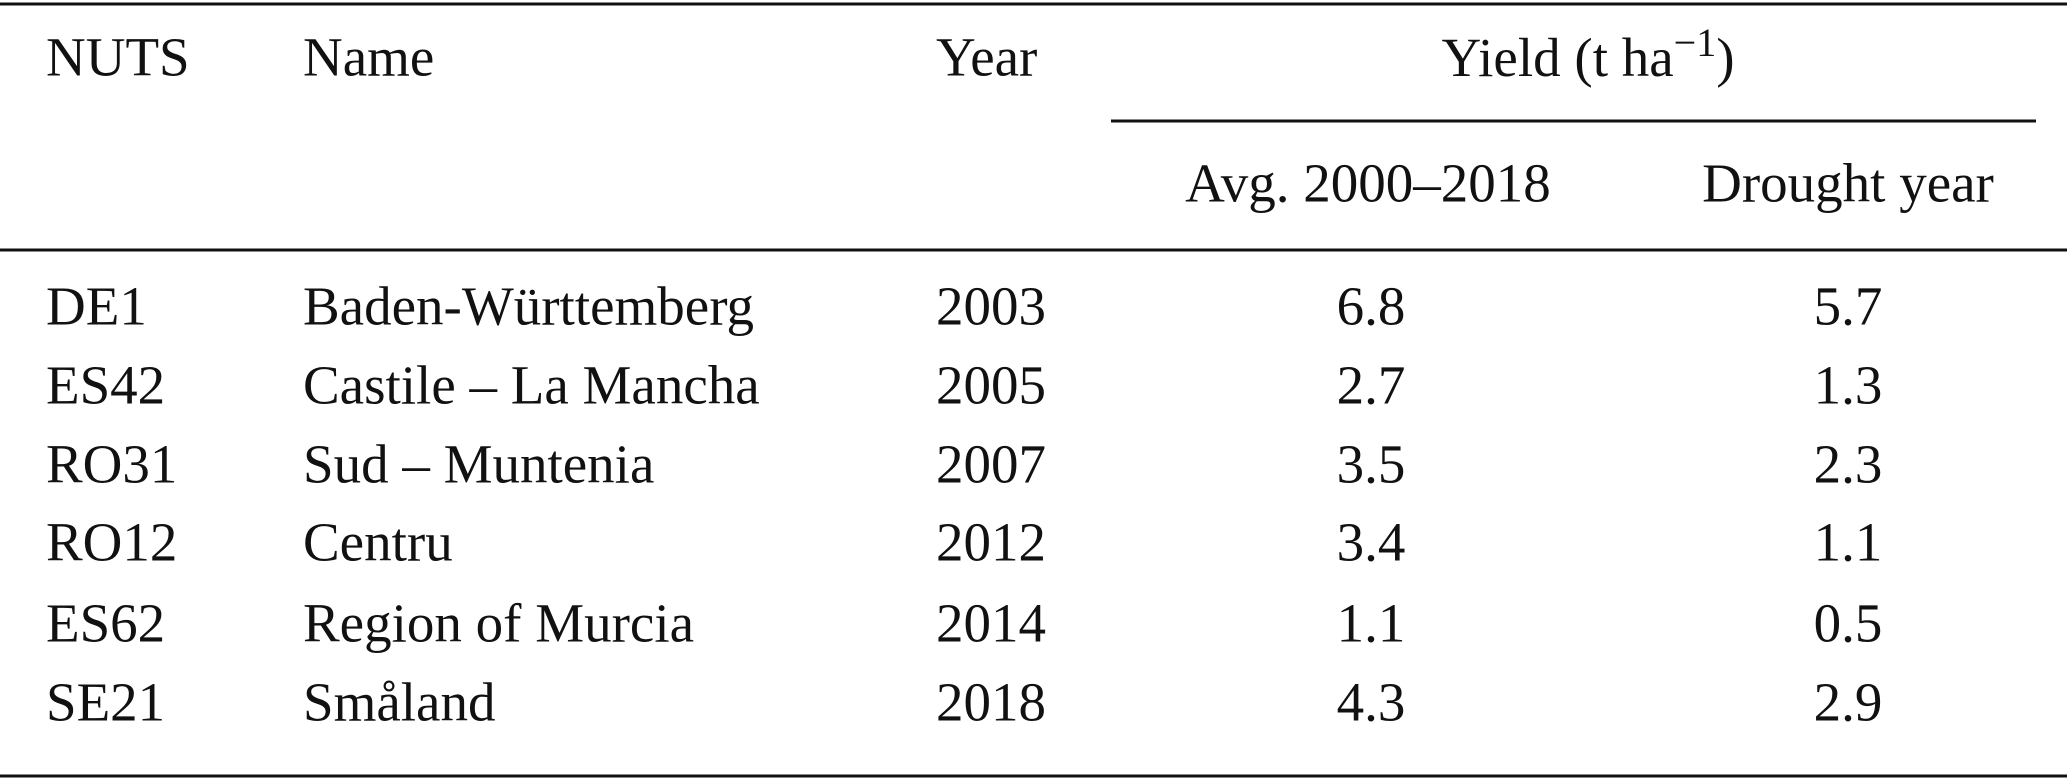 Image resolution: width=2067 pixels, height=780 pixels. I want to click on cell: ES62, so click(105, 623).